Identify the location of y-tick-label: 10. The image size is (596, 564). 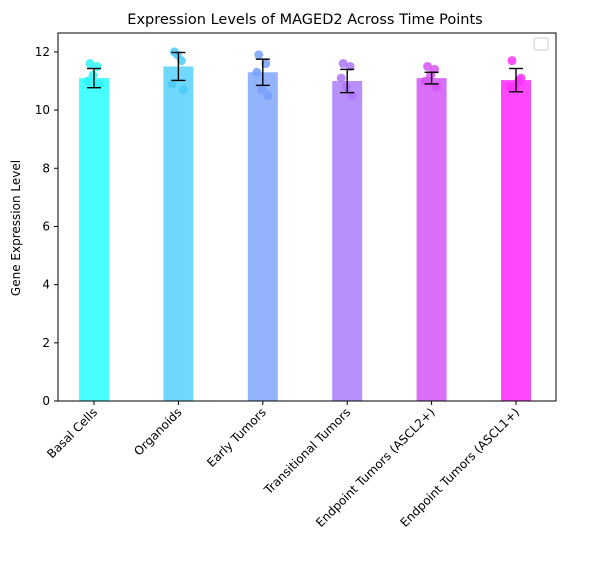
(42, 110).